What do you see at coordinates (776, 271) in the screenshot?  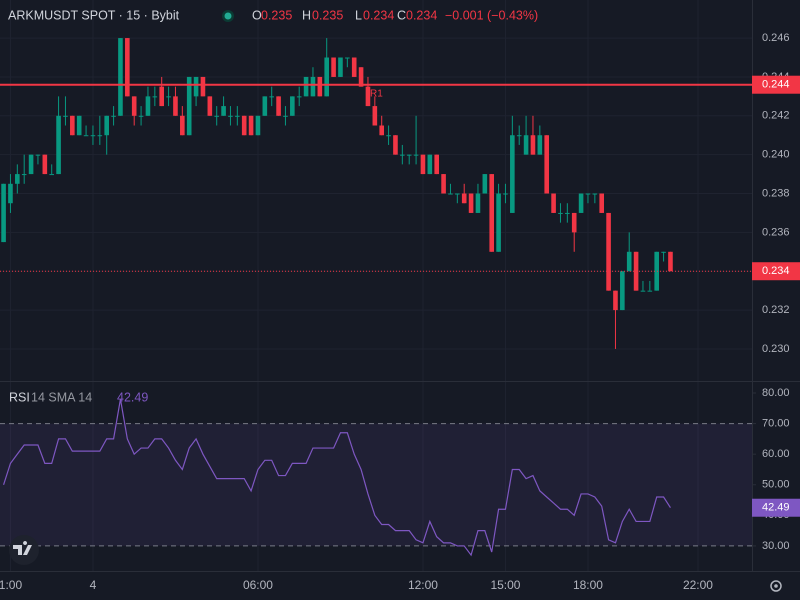 I see `current-price-label: 0.234` at bounding box center [776, 271].